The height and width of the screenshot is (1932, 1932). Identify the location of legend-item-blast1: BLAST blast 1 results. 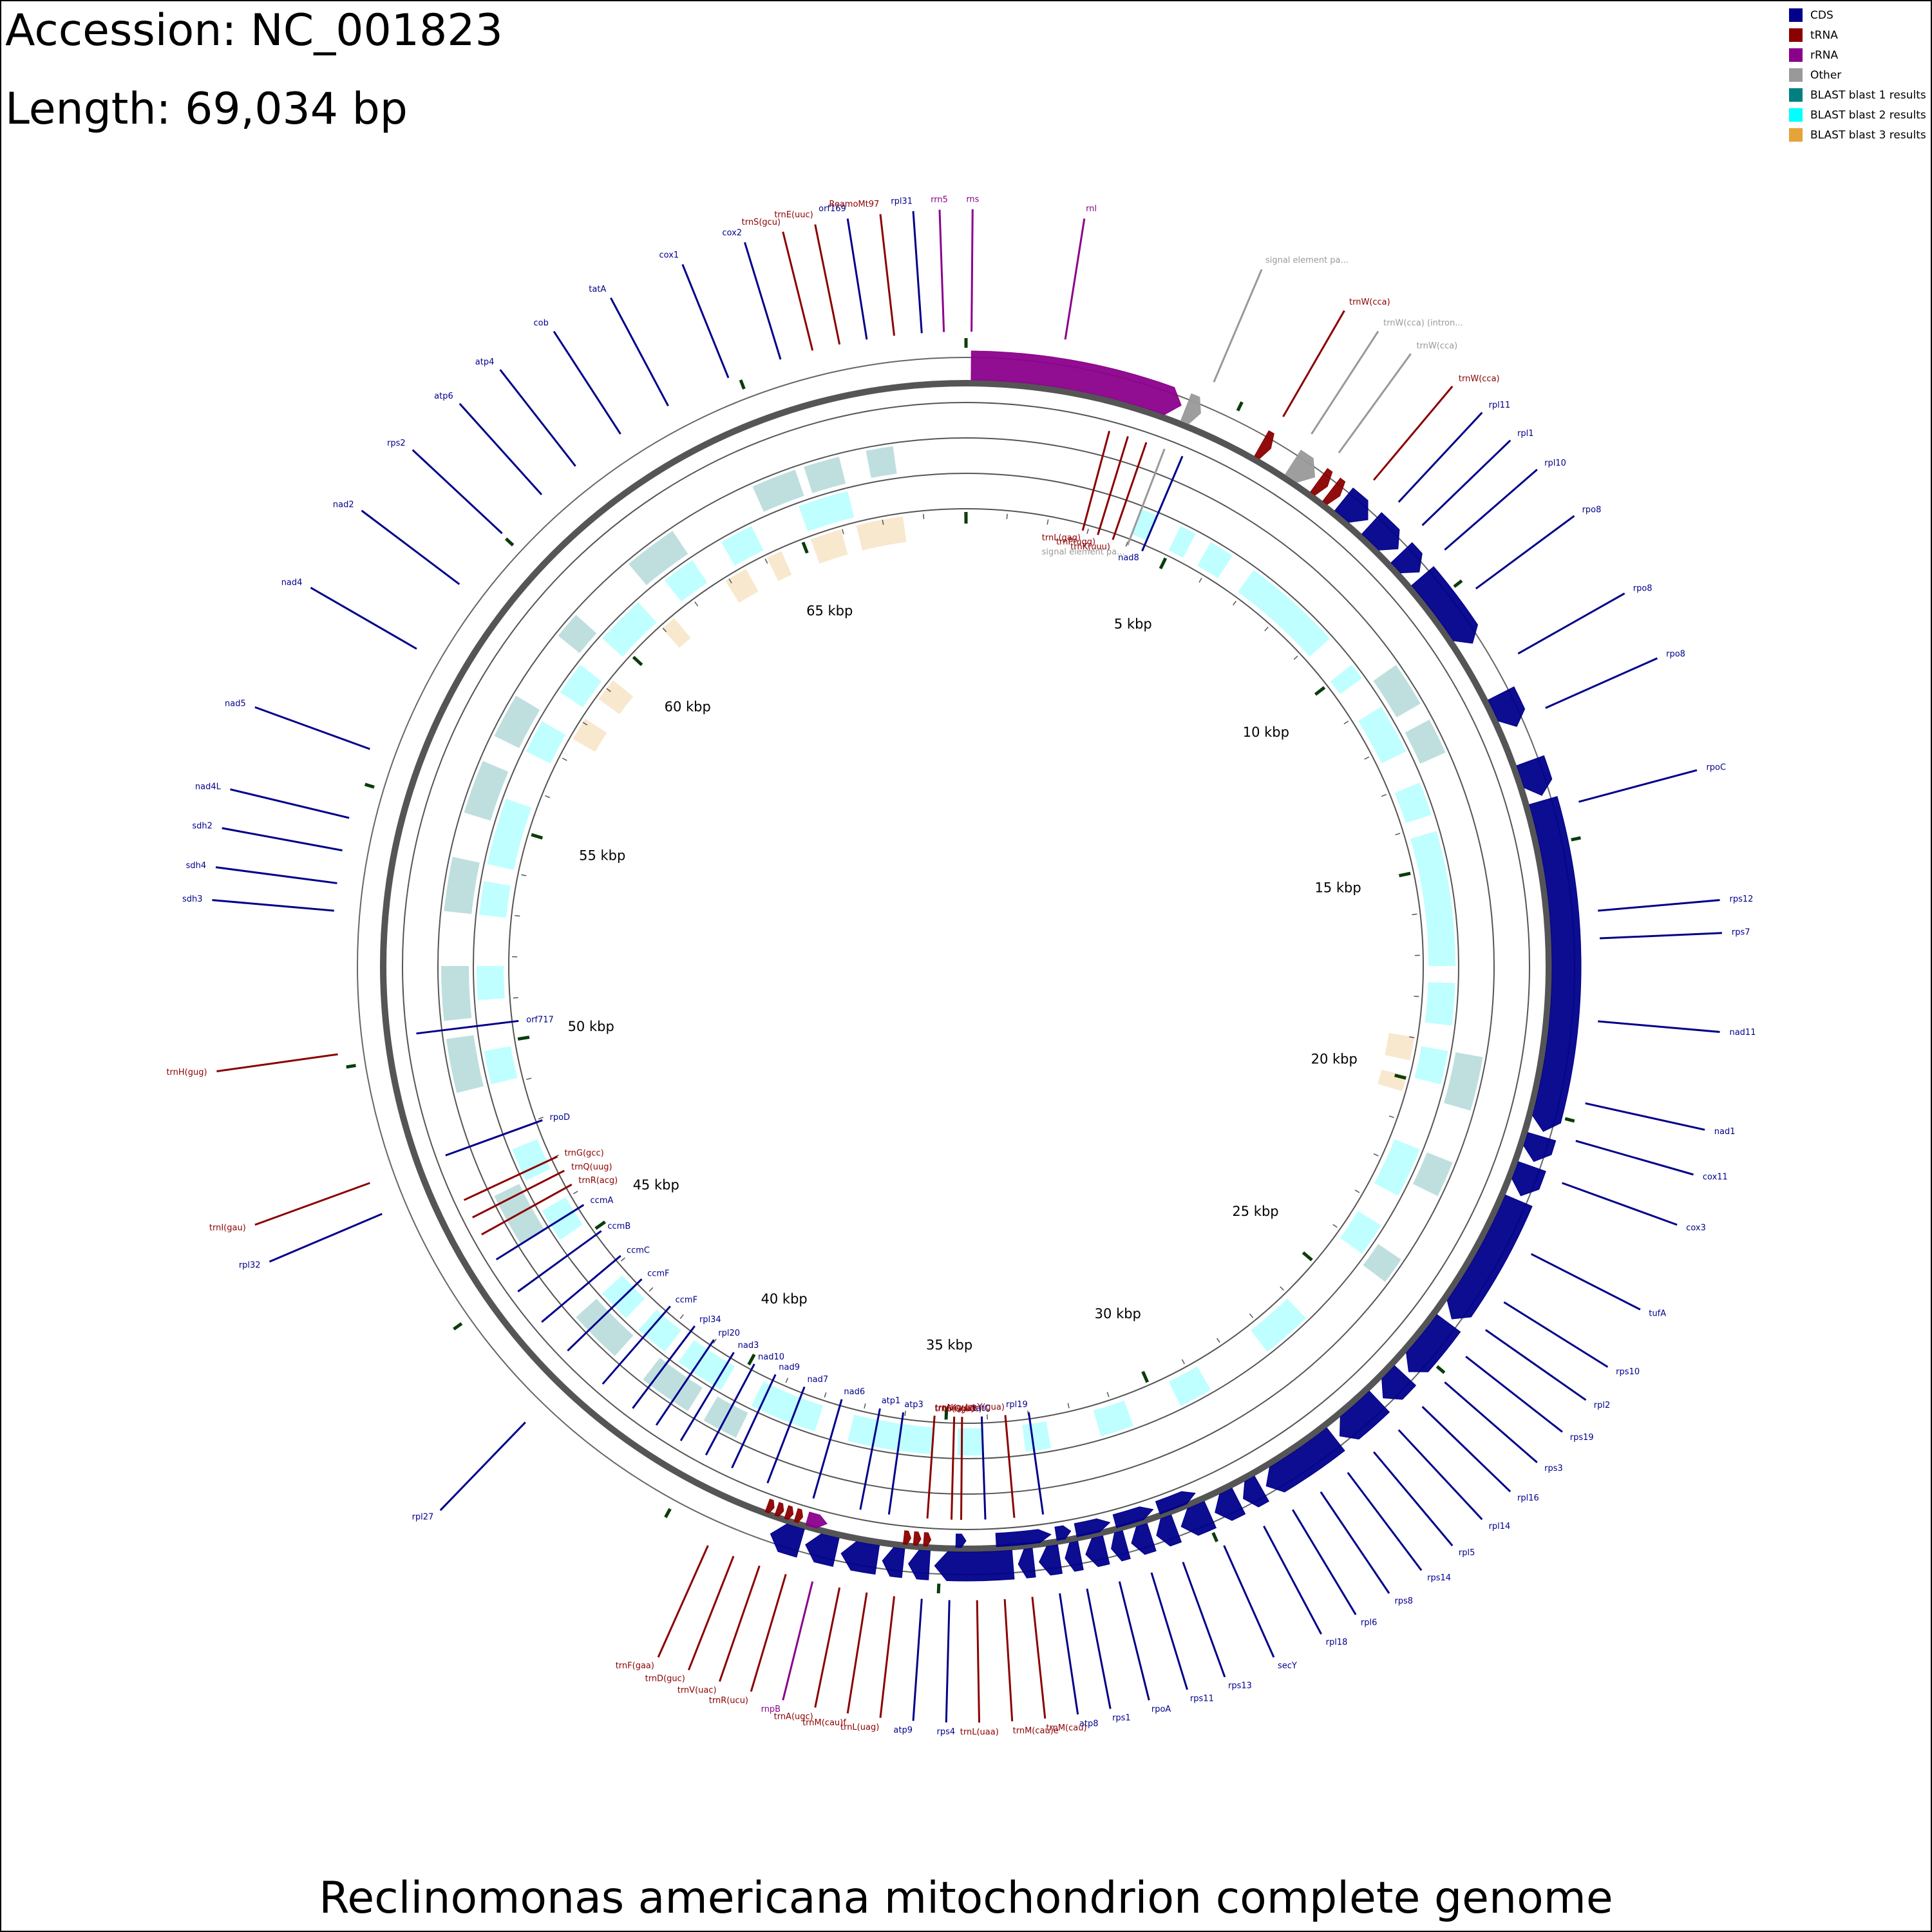
(1857, 95).